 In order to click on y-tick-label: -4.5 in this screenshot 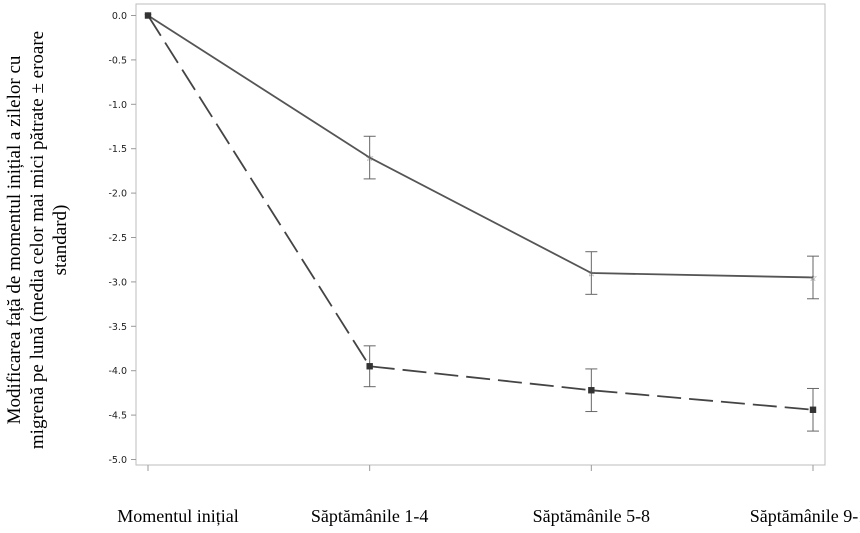, I will do `click(117, 416)`.